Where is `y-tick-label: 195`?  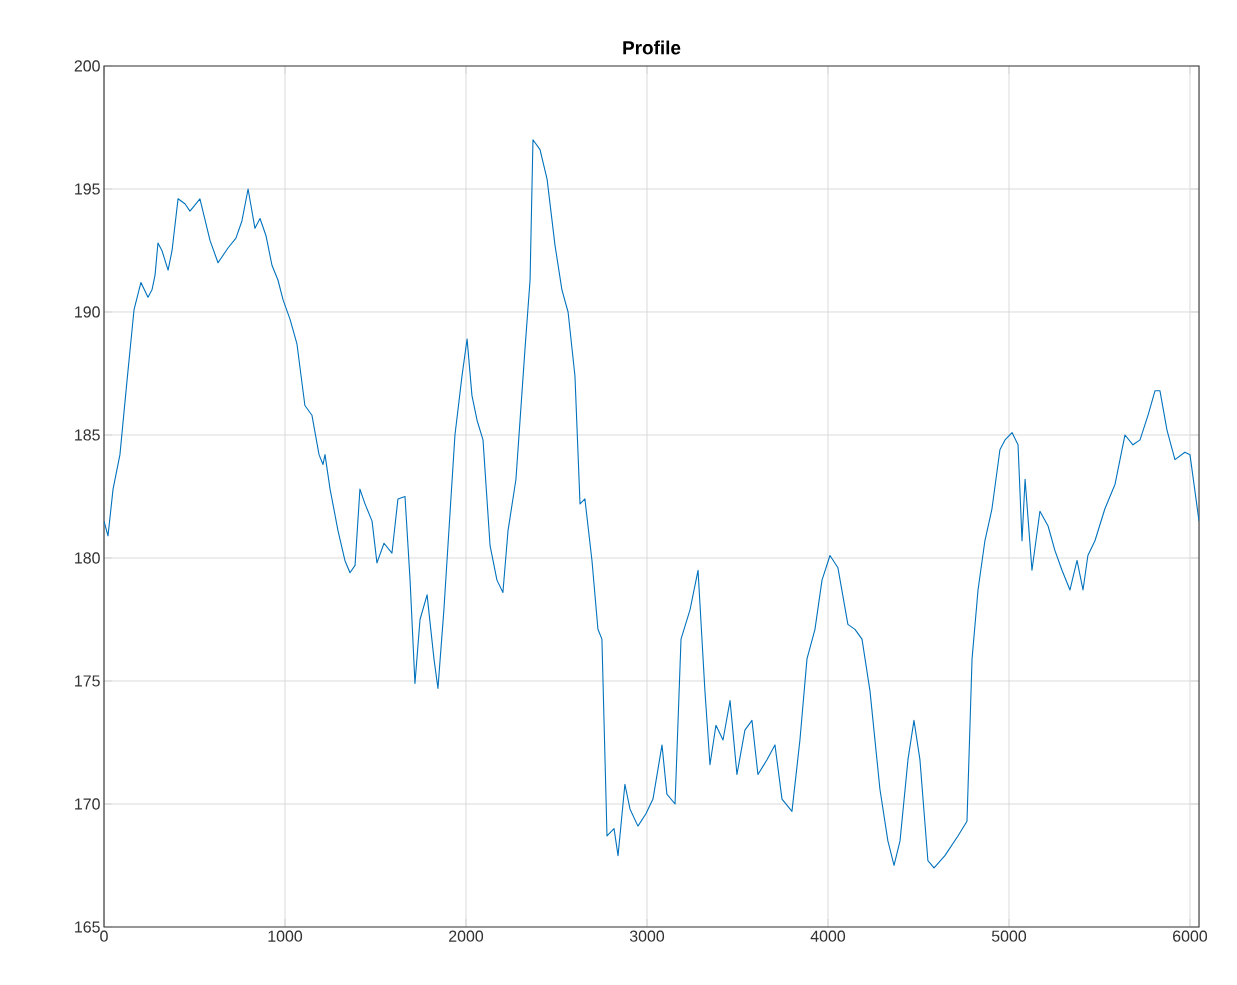 y-tick-label: 195 is located at coordinates (87, 189).